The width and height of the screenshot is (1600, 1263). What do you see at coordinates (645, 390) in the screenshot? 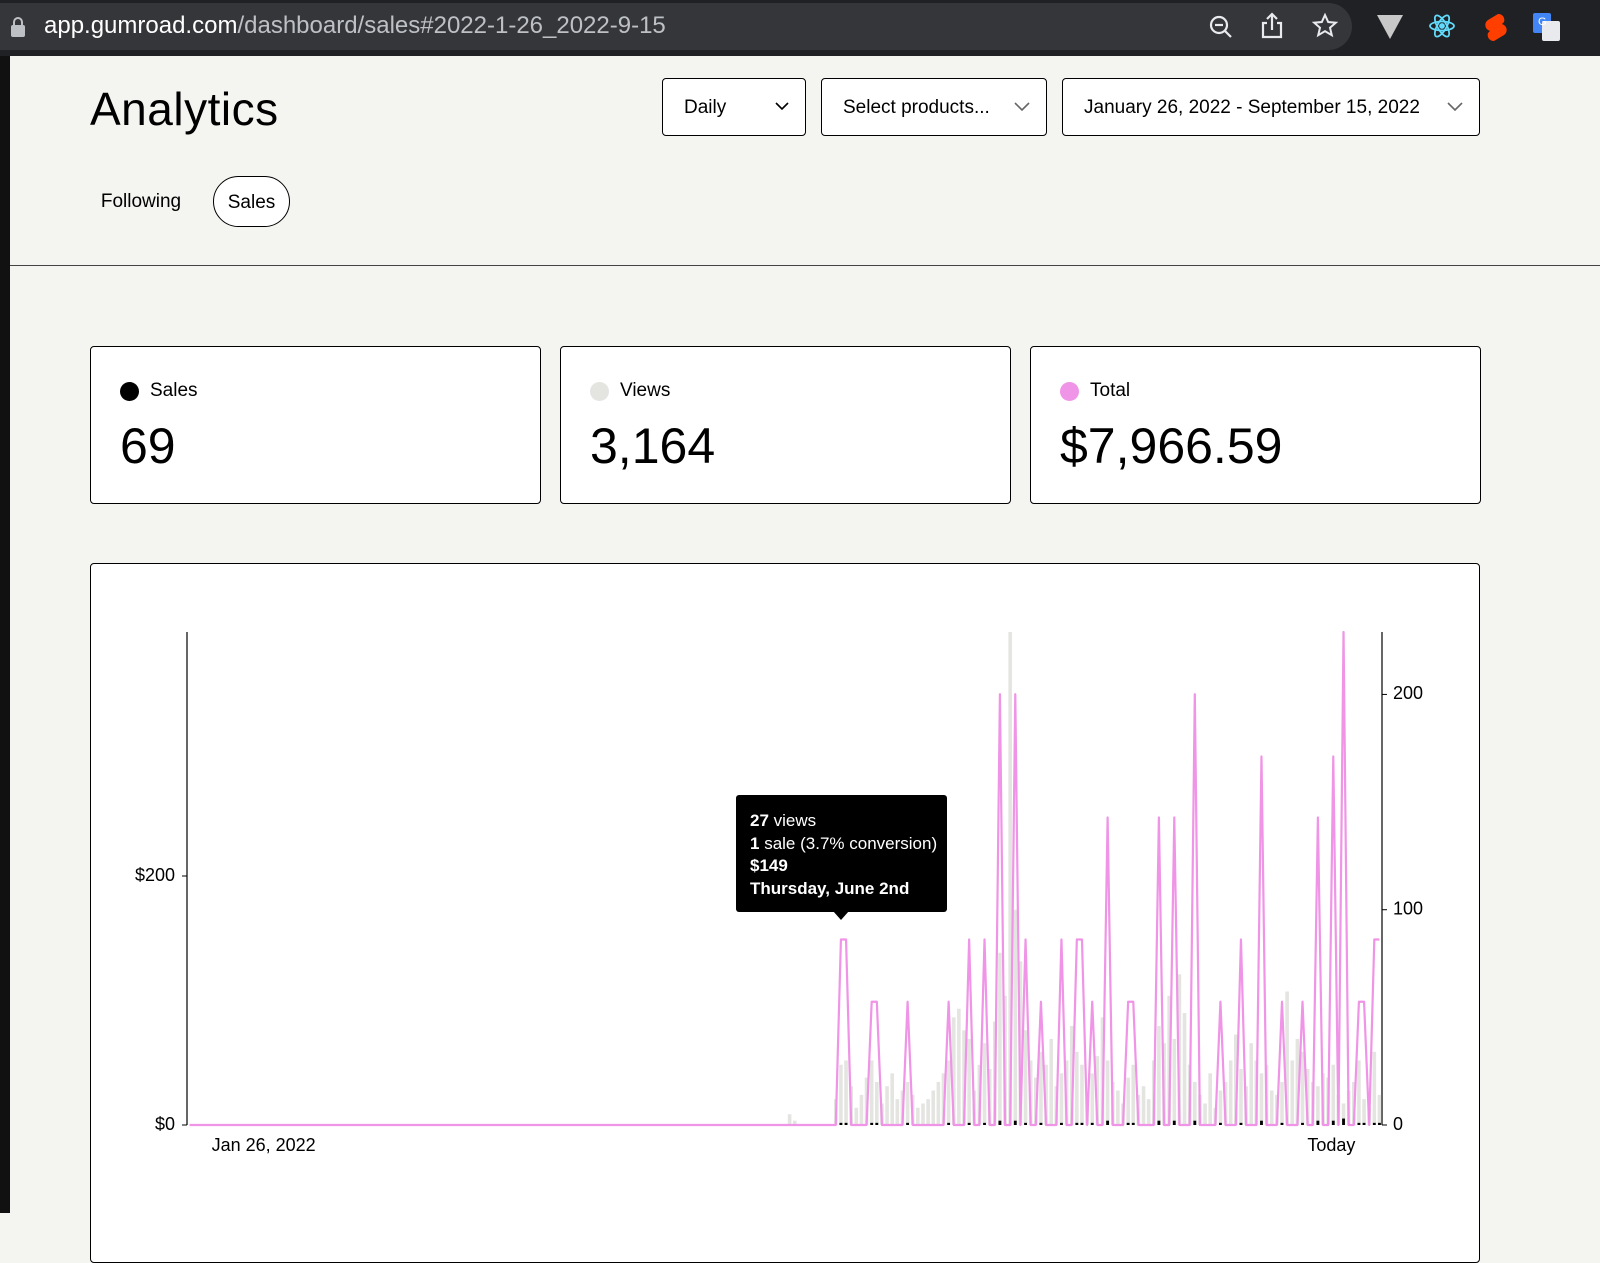
I see `stat-label: Views` at bounding box center [645, 390].